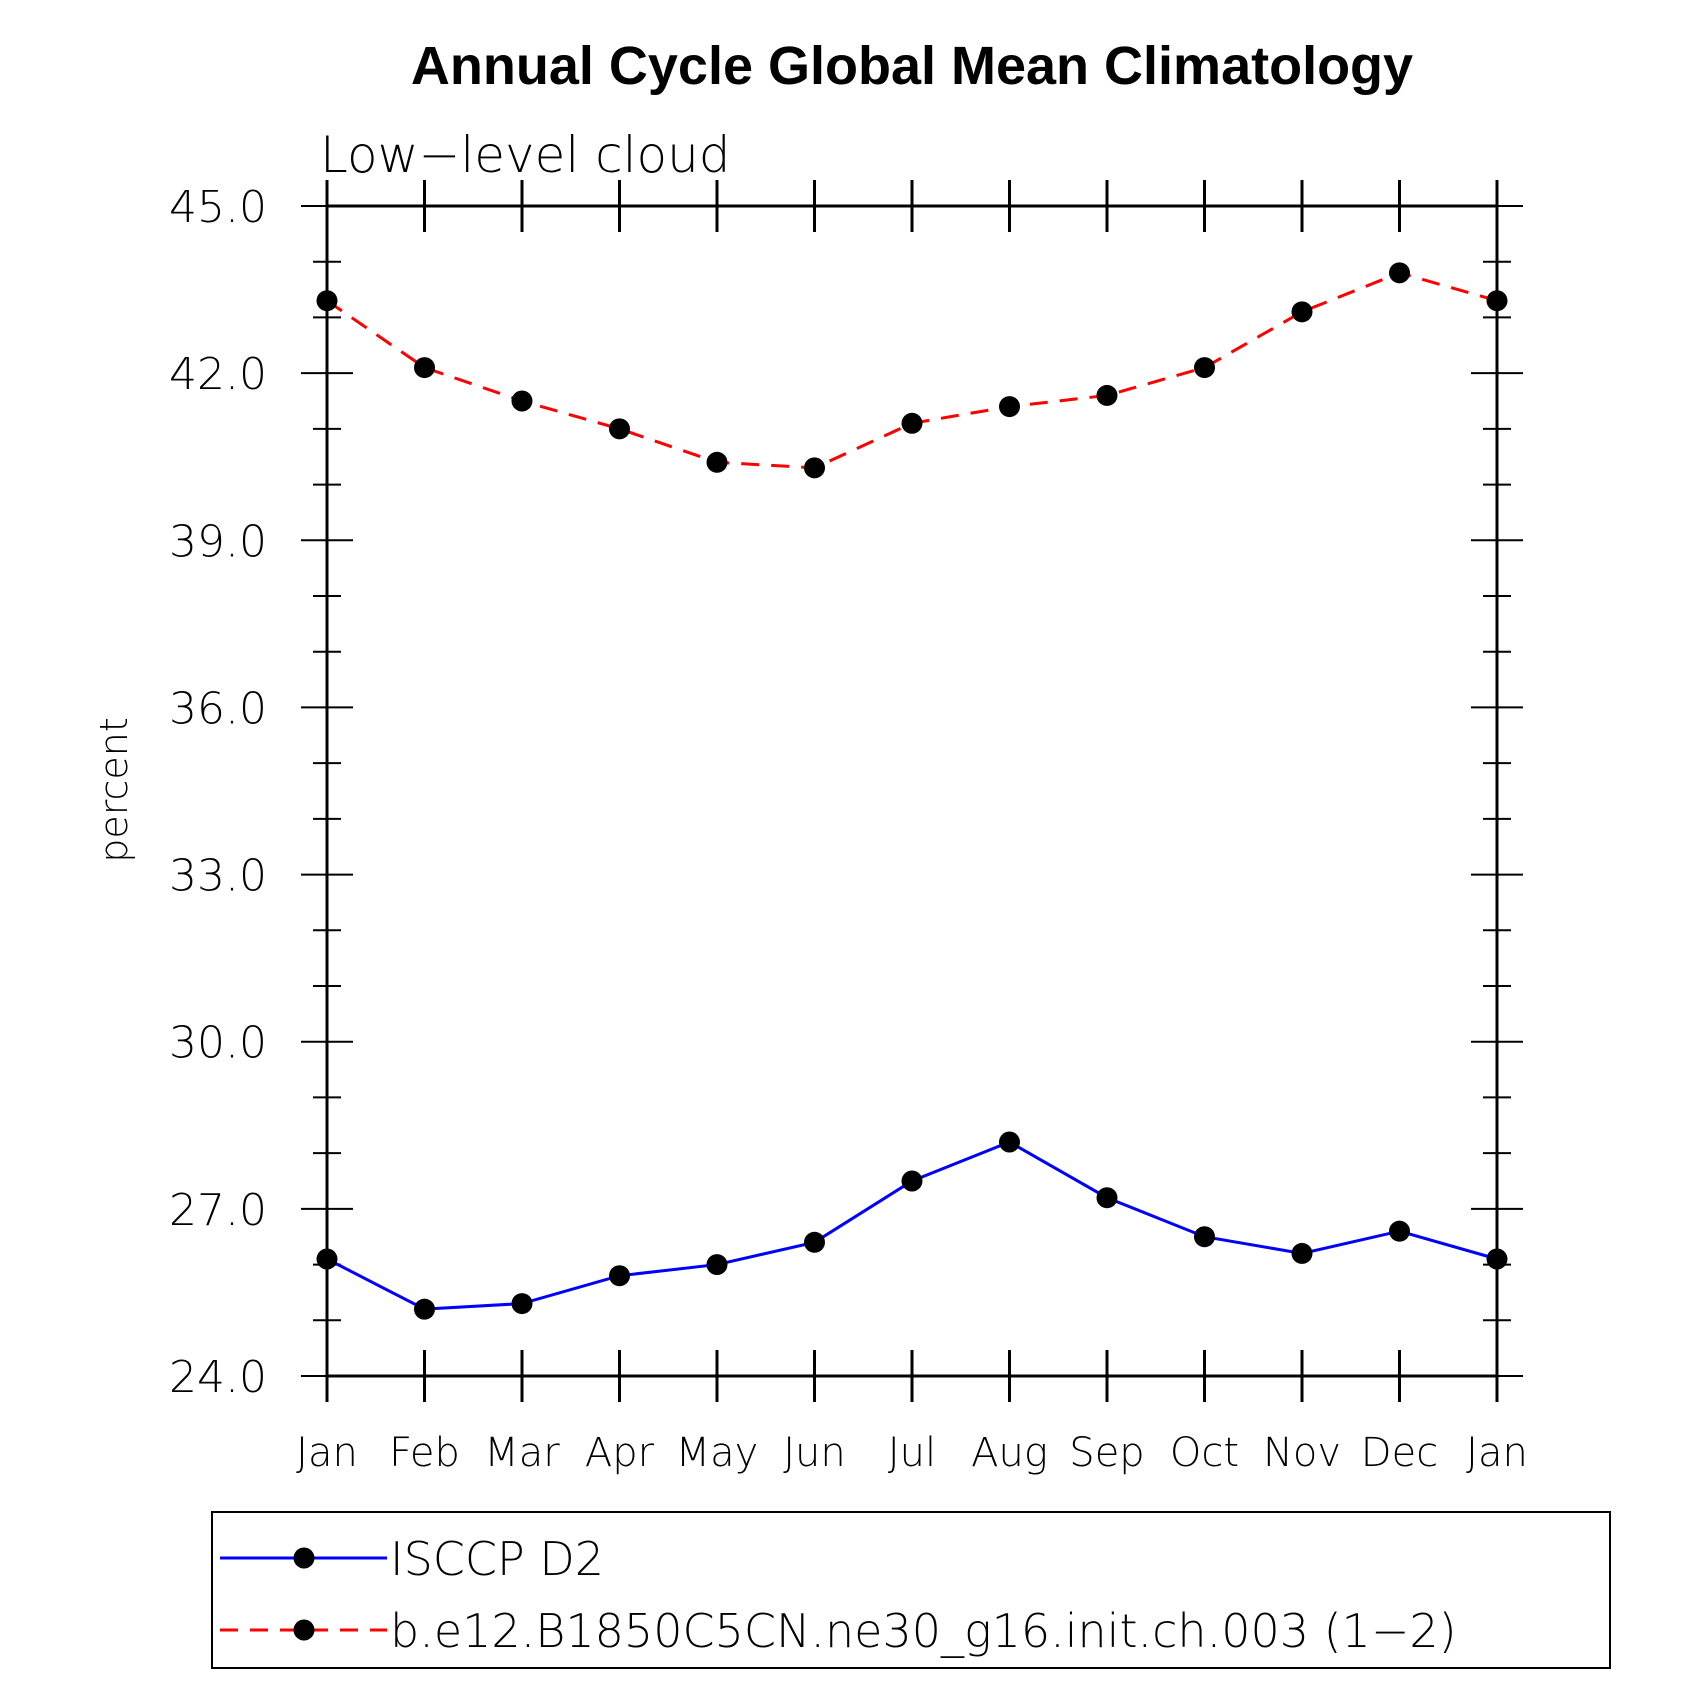 This screenshot has height=1691, width=1691. What do you see at coordinates (218, 876) in the screenshot?
I see `y-tick-label: 33.0` at bounding box center [218, 876].